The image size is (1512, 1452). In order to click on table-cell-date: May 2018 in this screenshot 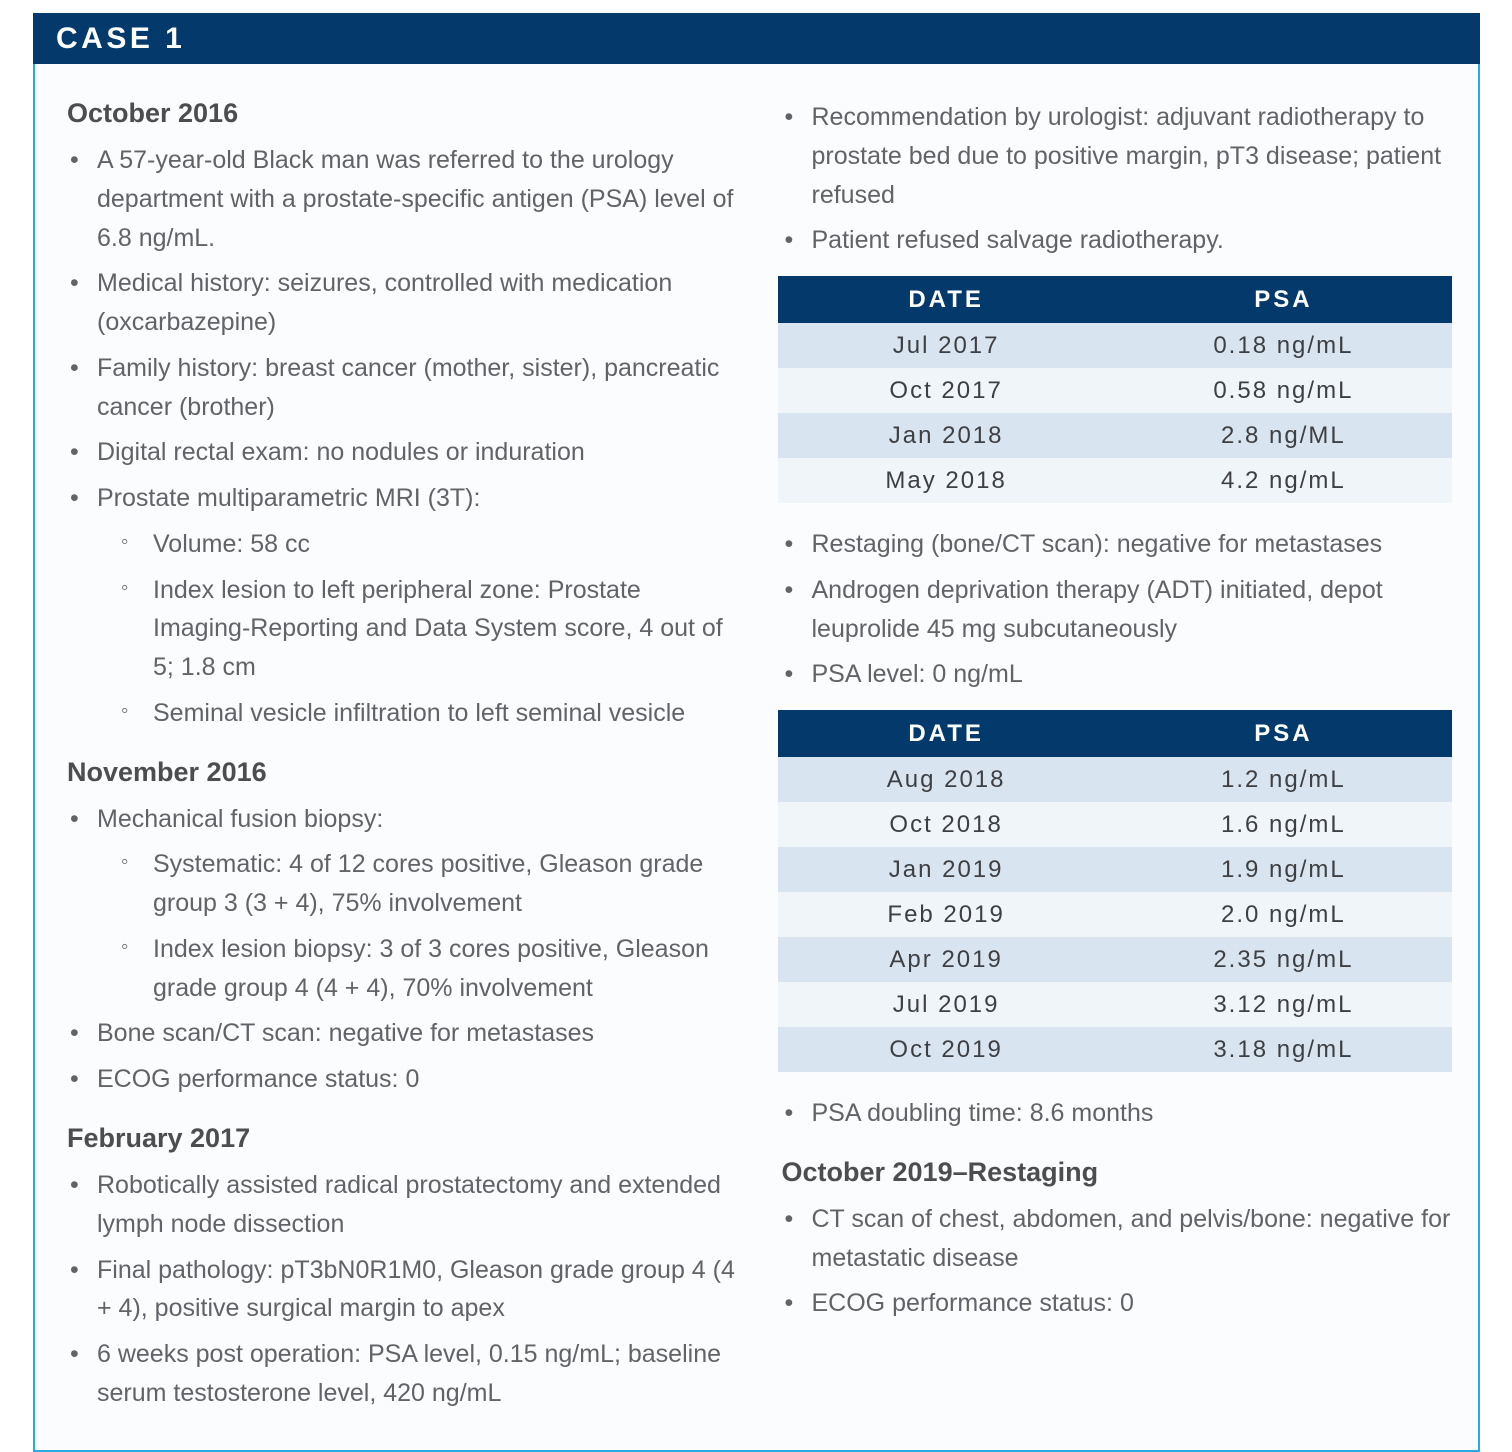, I will do `click(946, 480)`.